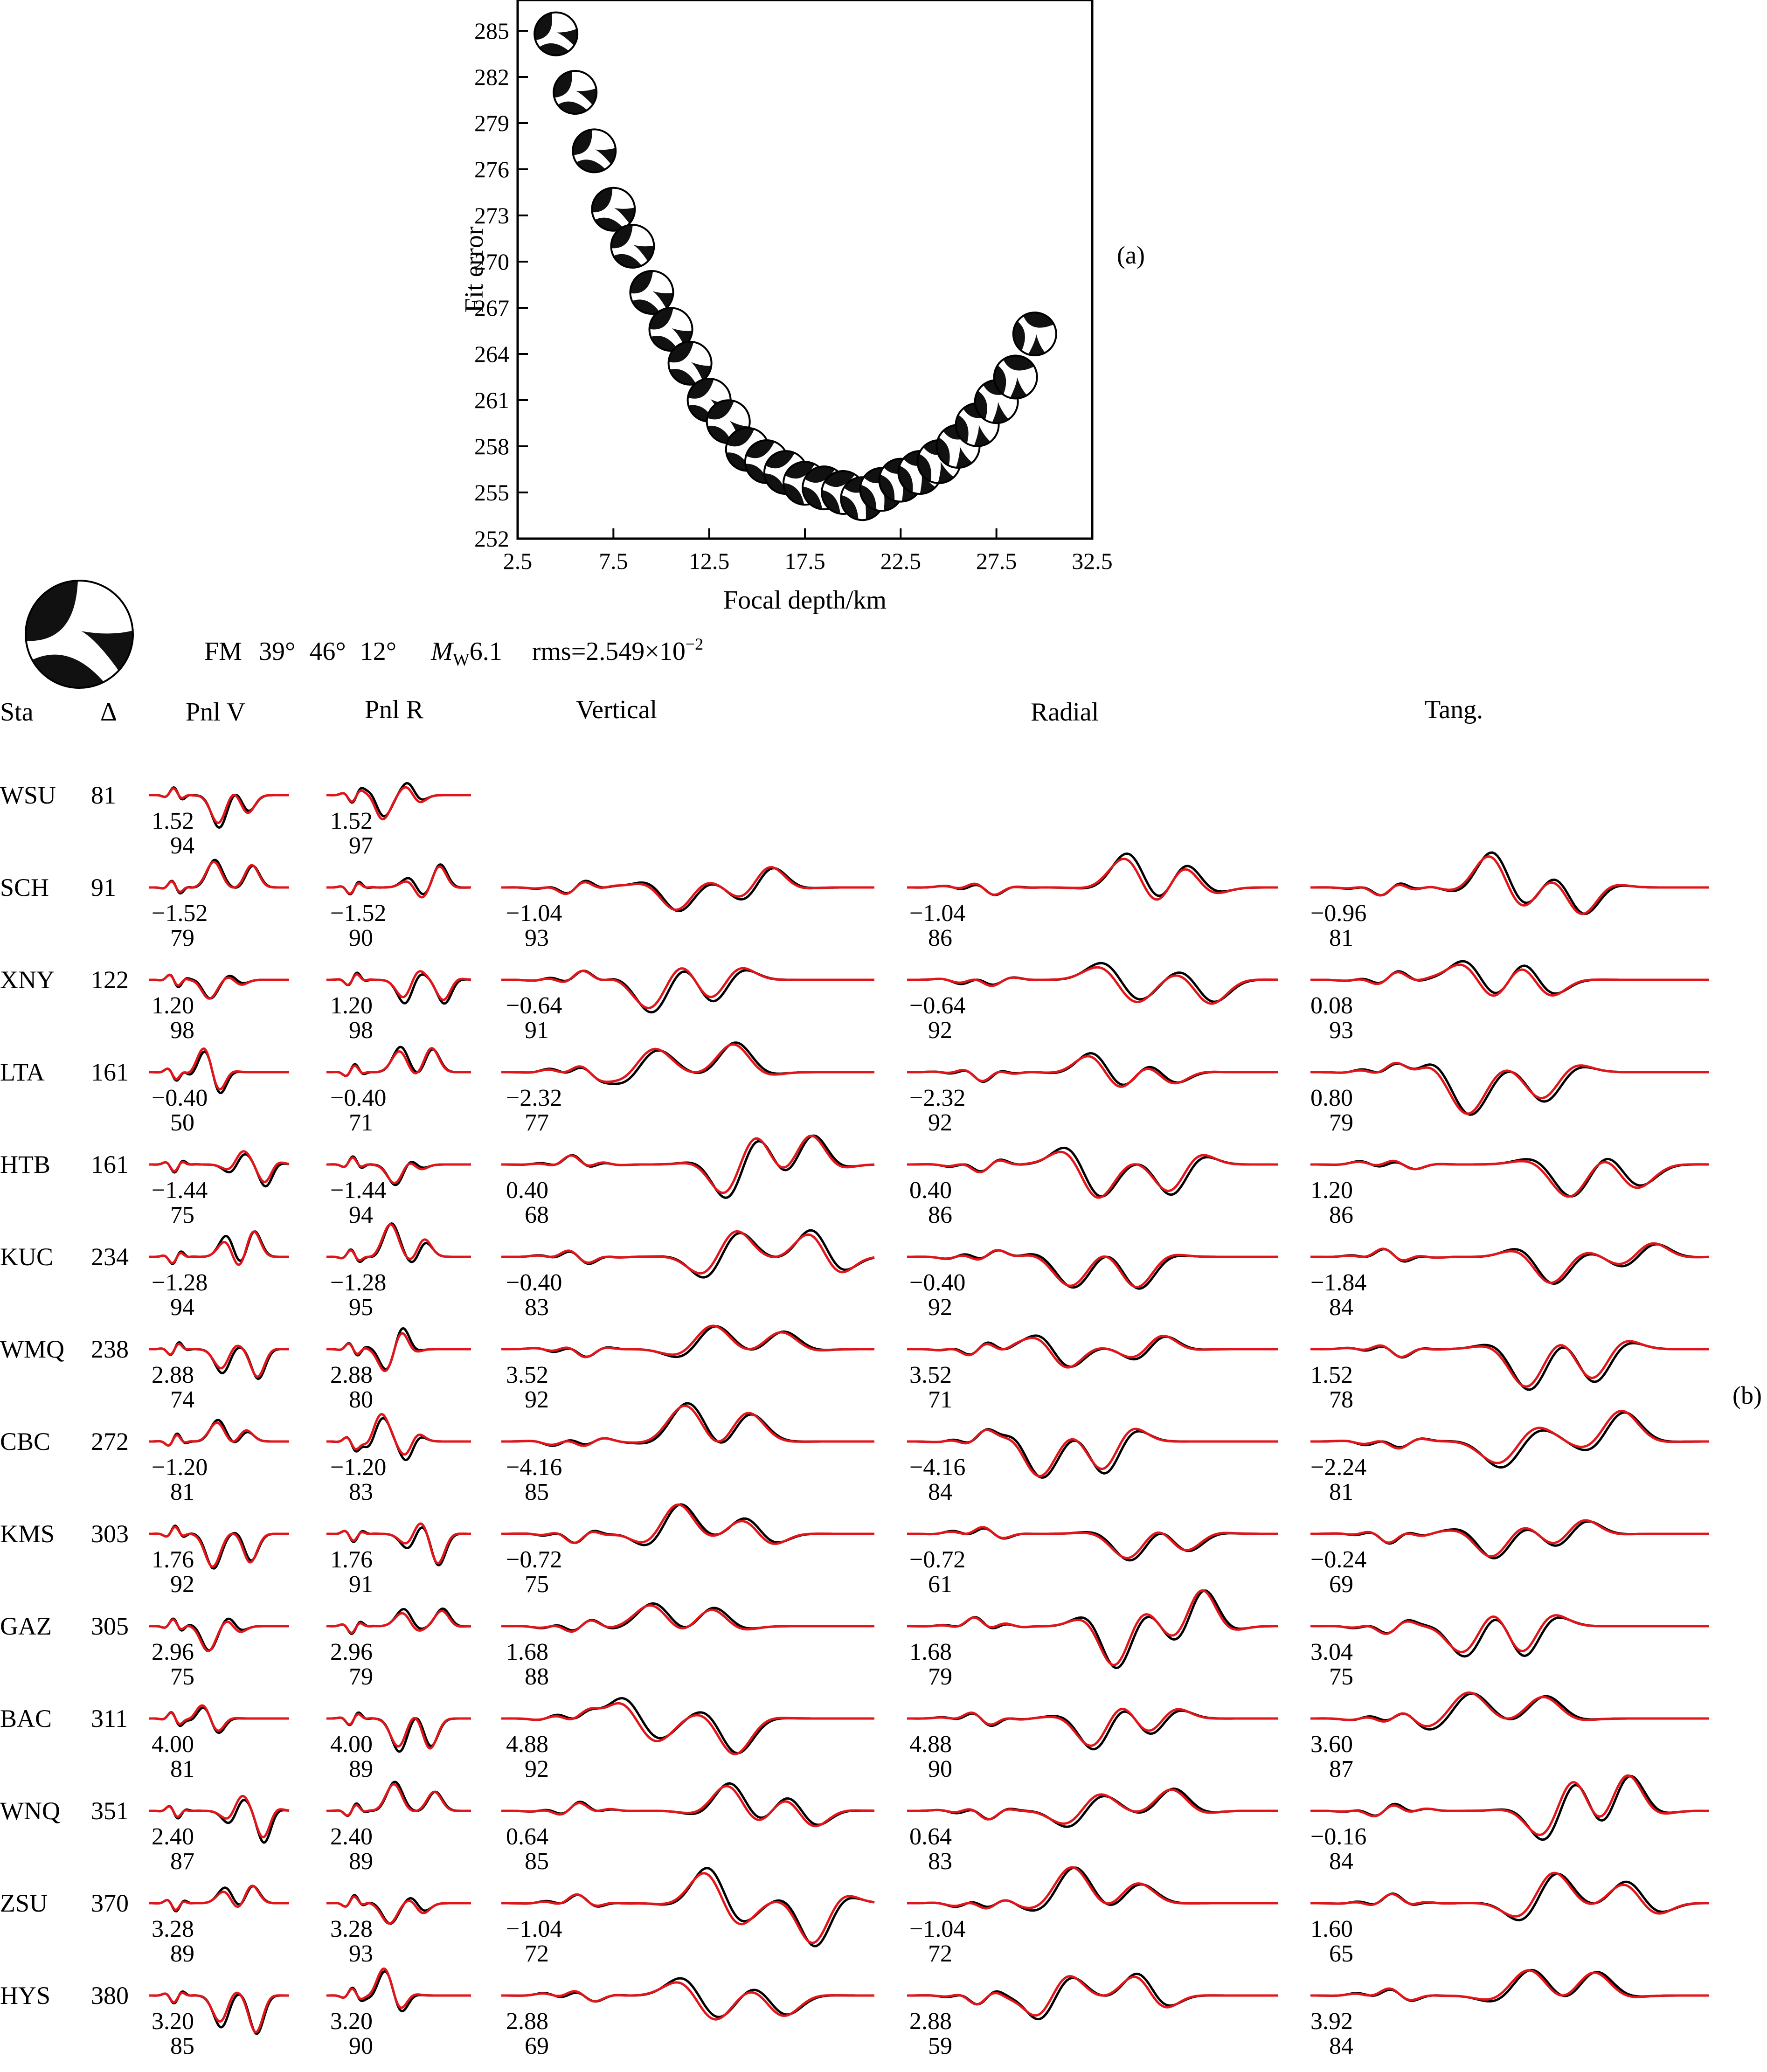 This screenshot has height=2072, width=1767. Describe the element at coordinates (182, 1676) in the screenshot. I see `correlation: 75` at that location.